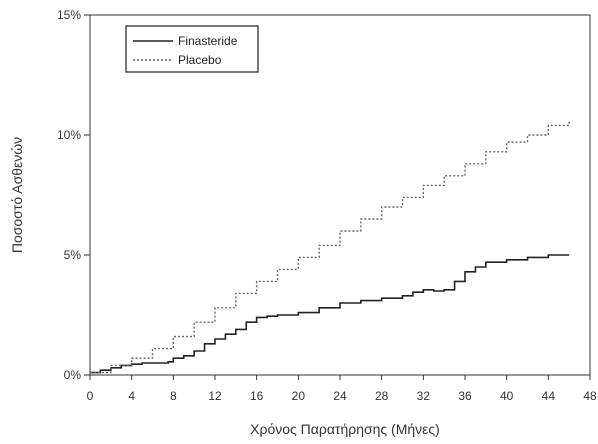 The width and height of the screenshot is (598, 444). I want to click on y-axis: 0% 5% 10% 15%, so click(73, 195).